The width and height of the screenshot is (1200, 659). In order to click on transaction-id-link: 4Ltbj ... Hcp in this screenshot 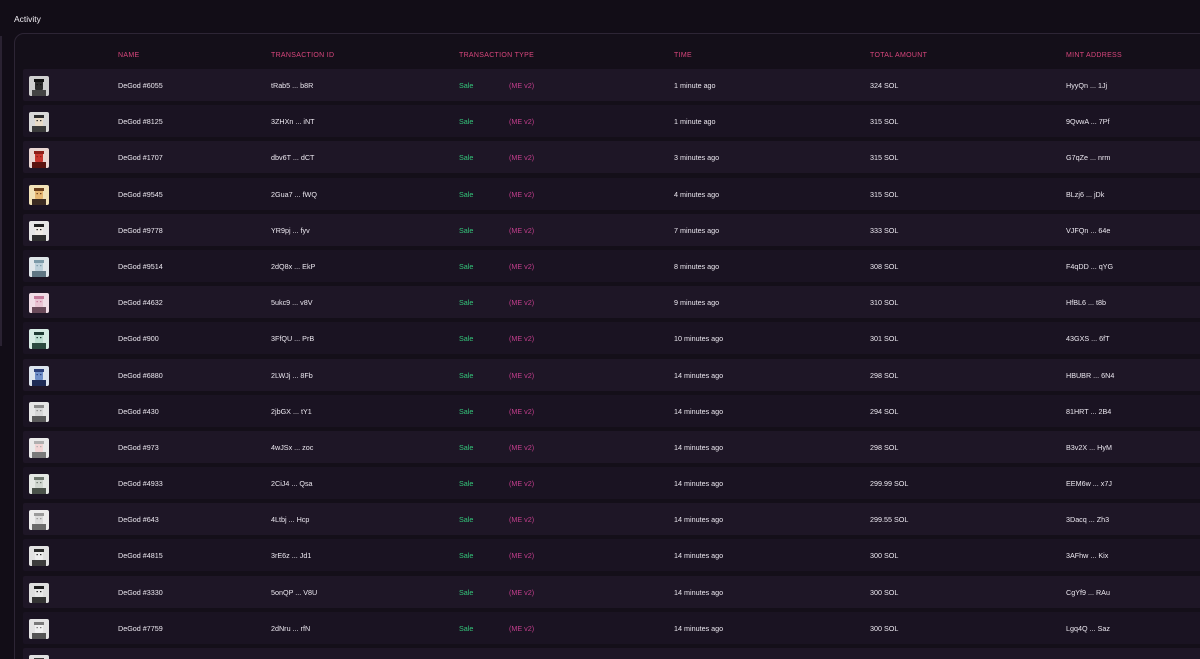, I will do `click(290, 520)`.